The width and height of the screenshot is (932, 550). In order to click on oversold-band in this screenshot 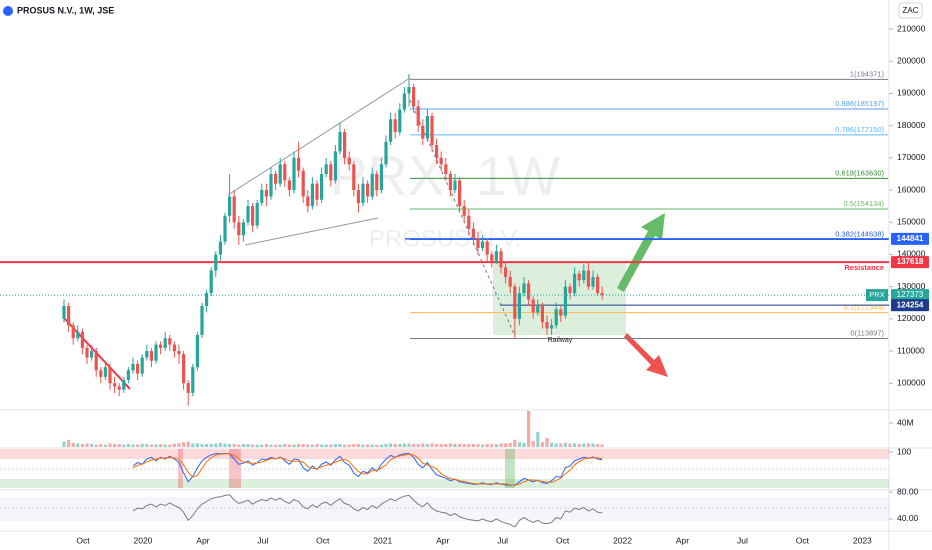, I will do `click(444, 483)`.